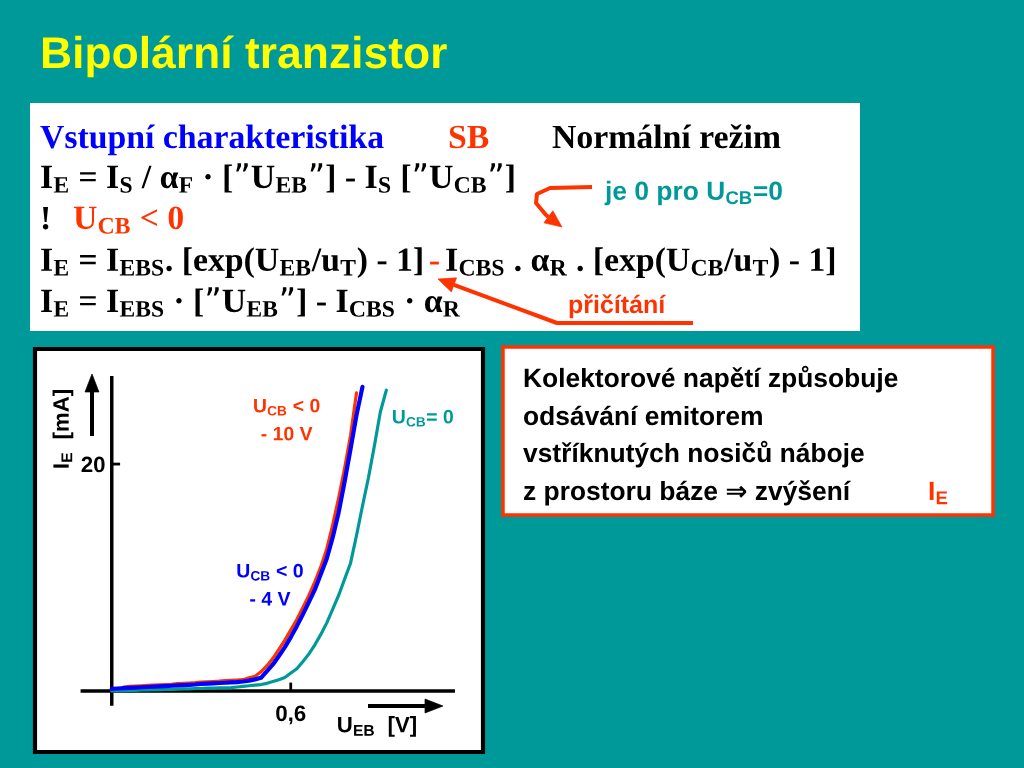 This screenshot has height=768, width=1024. What do you see at coordinates (938, 493) in the screenshot?
I see `text: I$_{E}$` at bounding box center [938, 493].